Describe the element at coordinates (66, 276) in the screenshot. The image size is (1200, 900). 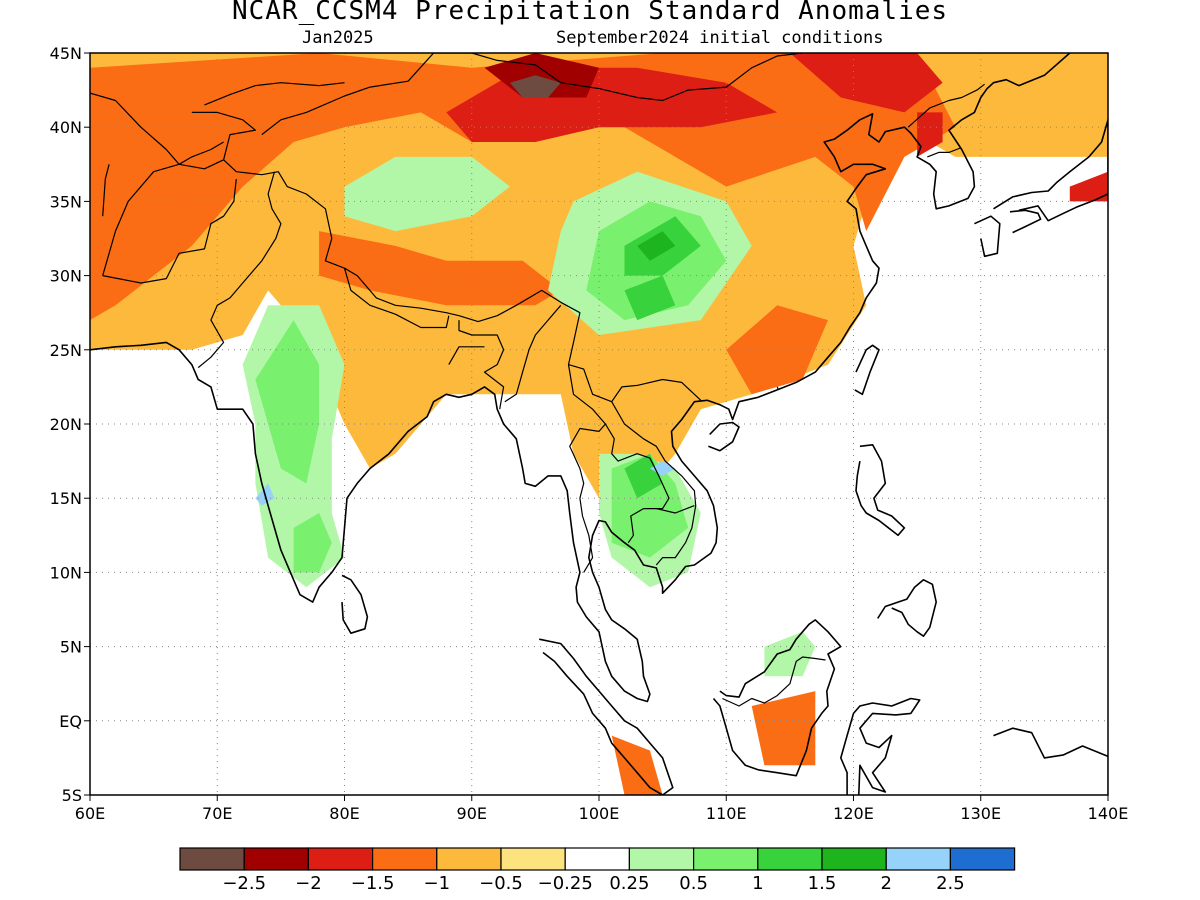
I see `lat-tick-label: 30N` at that location.